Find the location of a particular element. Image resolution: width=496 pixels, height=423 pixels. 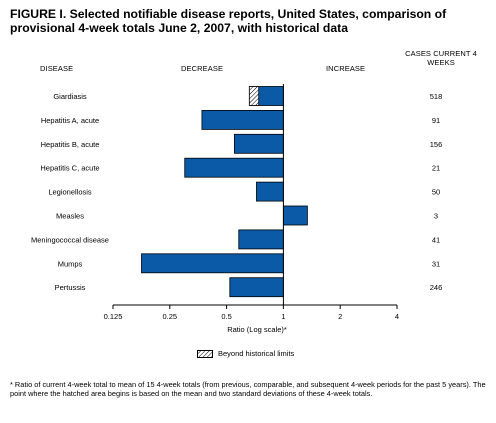

decrease-header: DECREASE is located at coordinates (202, 68).